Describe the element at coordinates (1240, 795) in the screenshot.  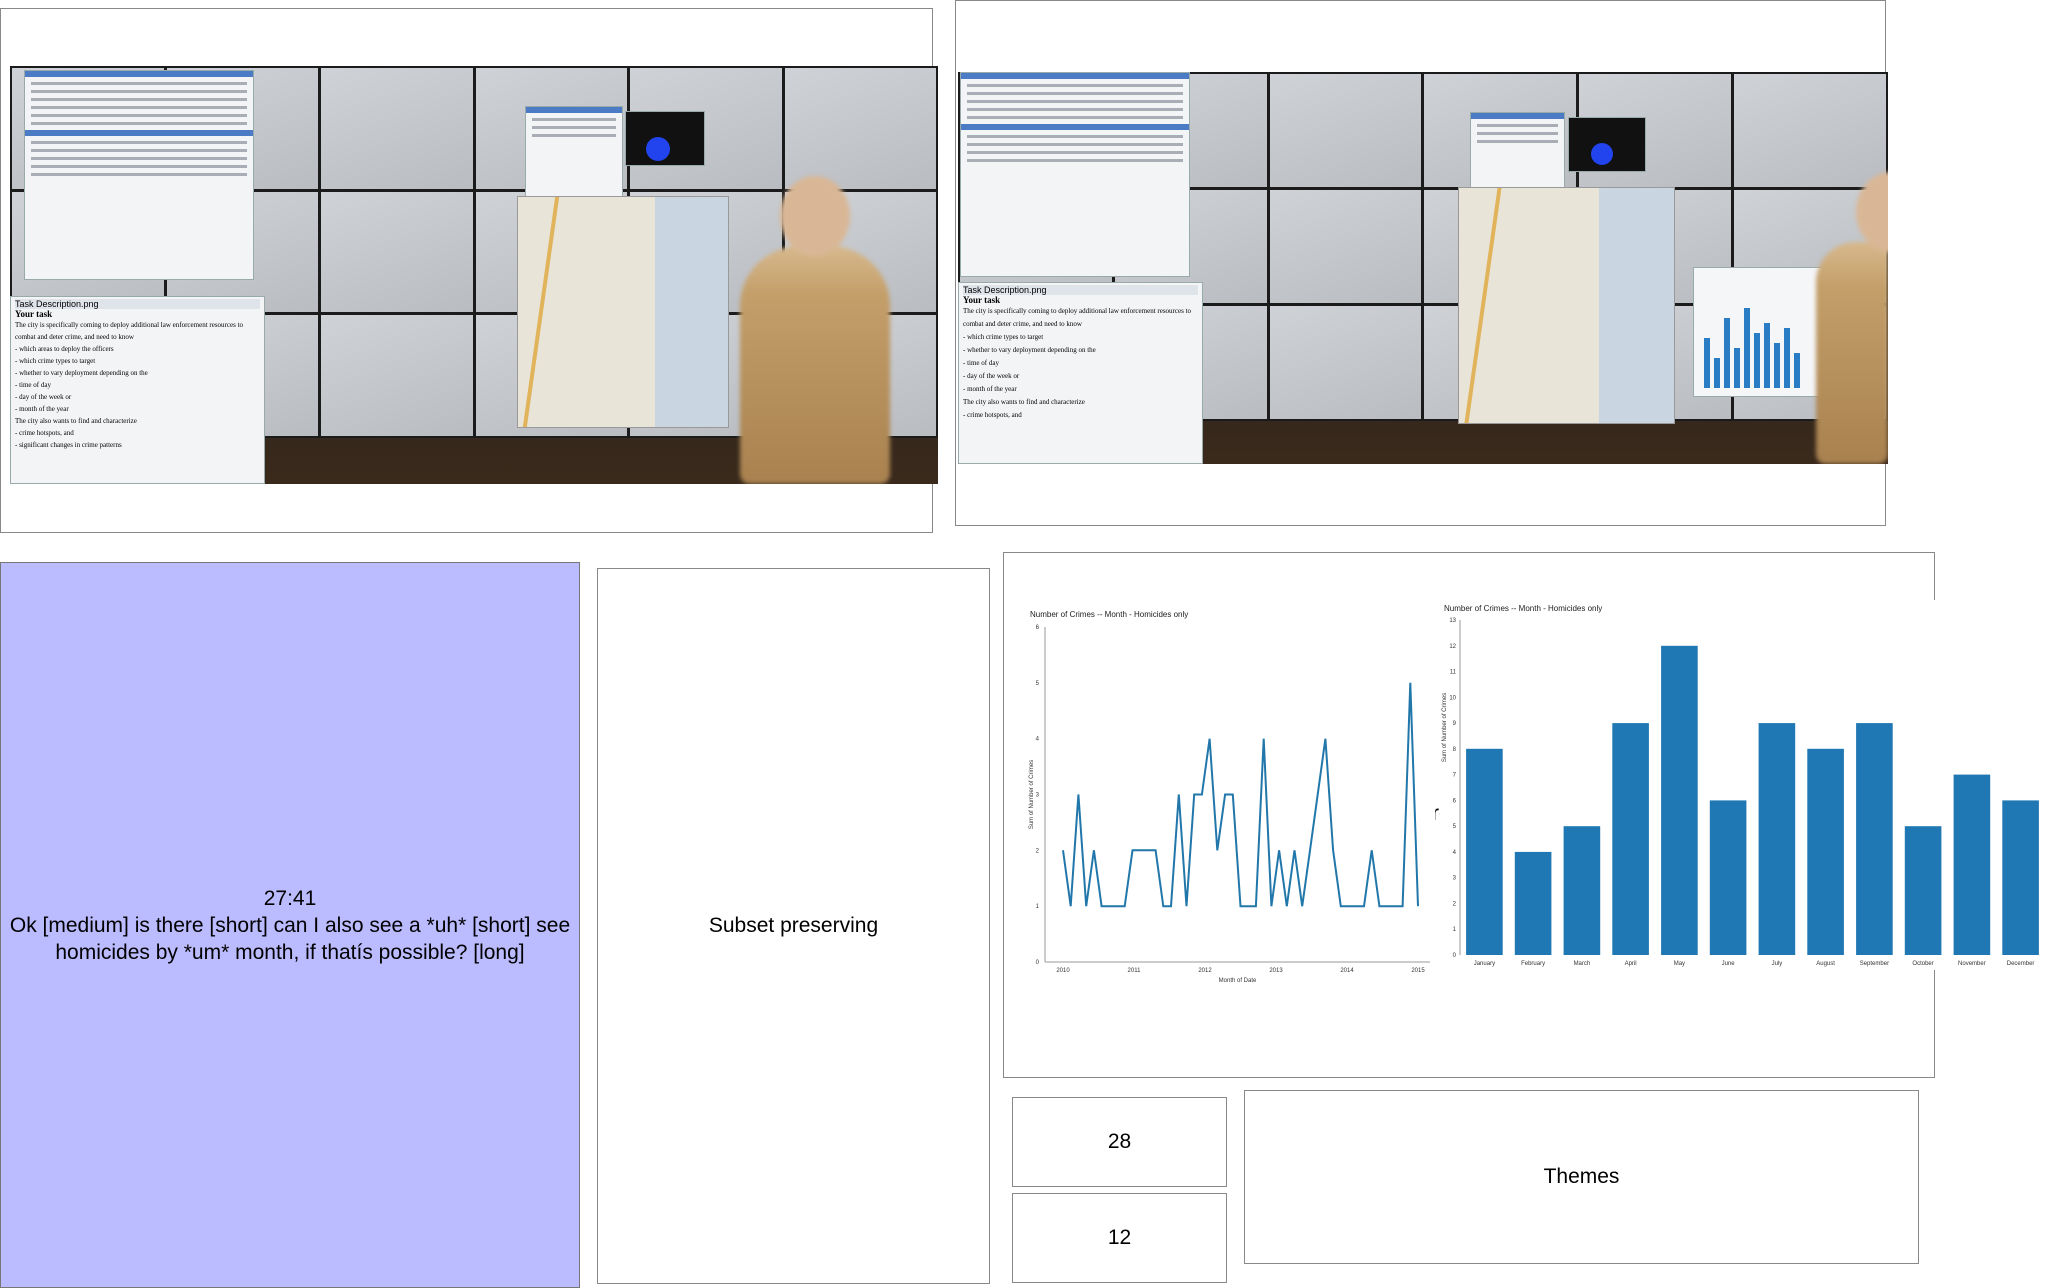
I see `line-series` at that location.